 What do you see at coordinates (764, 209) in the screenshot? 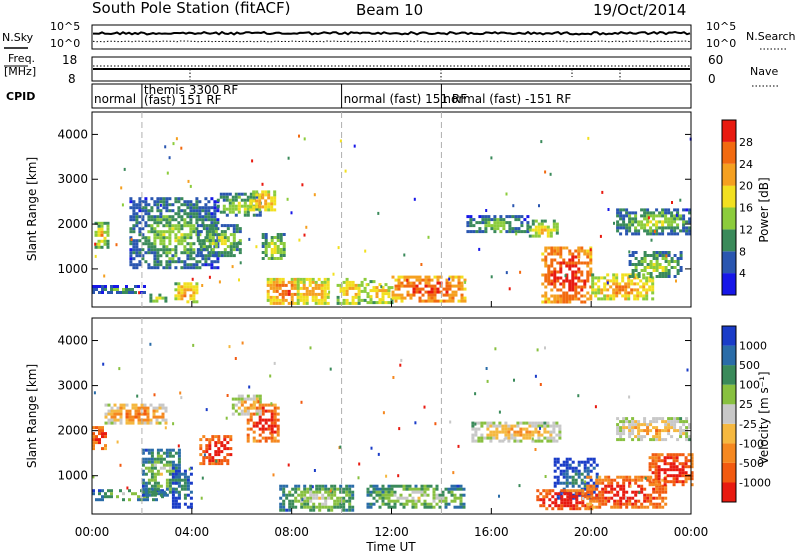
I see `power-colorbar-label: Power [dB]` at bounding box center [764, 209].